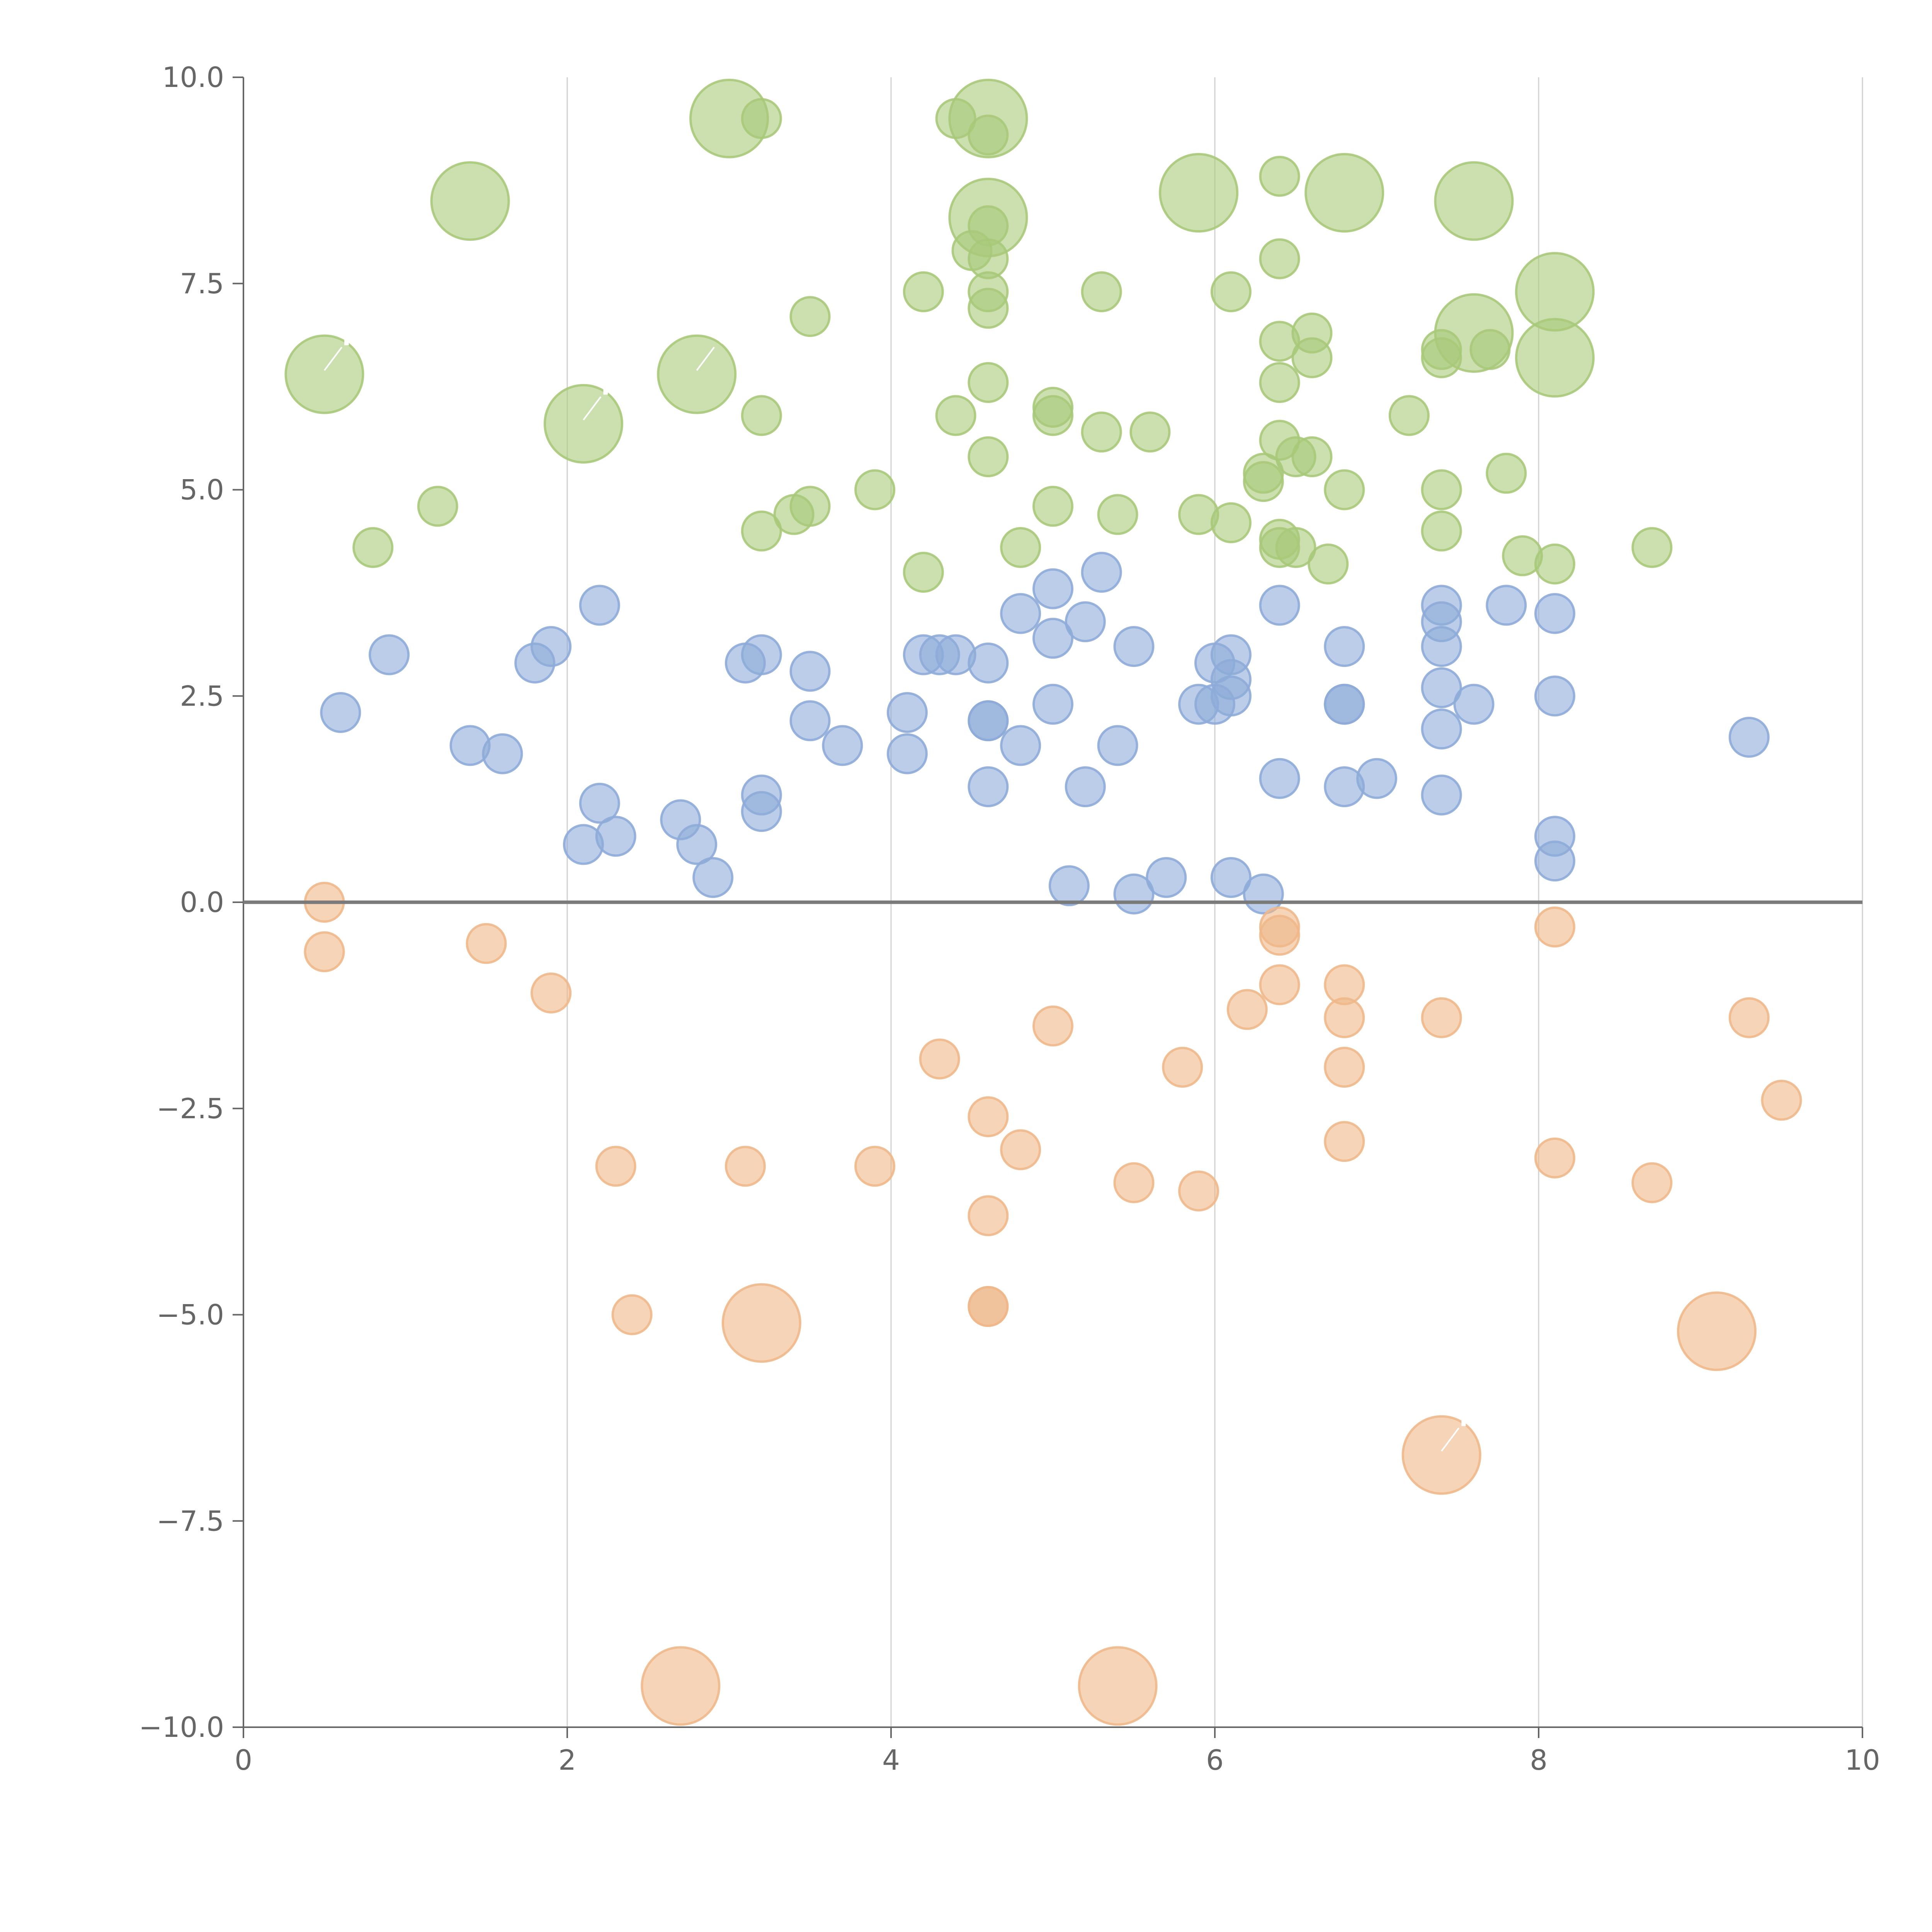 The height and width of the screenshot is (1932, 1932). What do you see at coordinates (1057, 1752) in the screenshot?
I see `x-axis-ticks: 0 2 4 6 8 10` at bounding box center [1057, 1752].